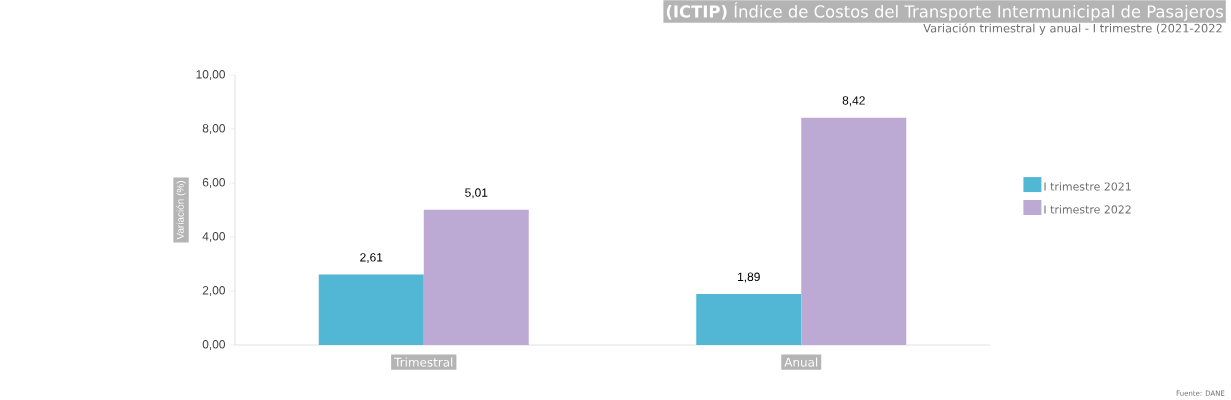 The width and height of the screenshot is (1231, 400). I want to click on y-tick-label: 8,00, so click(214, 129).